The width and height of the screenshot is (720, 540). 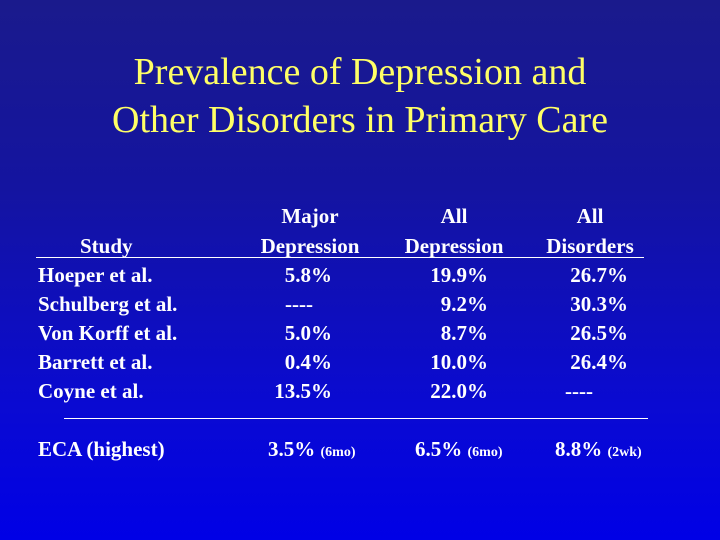 I want to click on row-study: Schulberg et al., so click(x=108, y=304).